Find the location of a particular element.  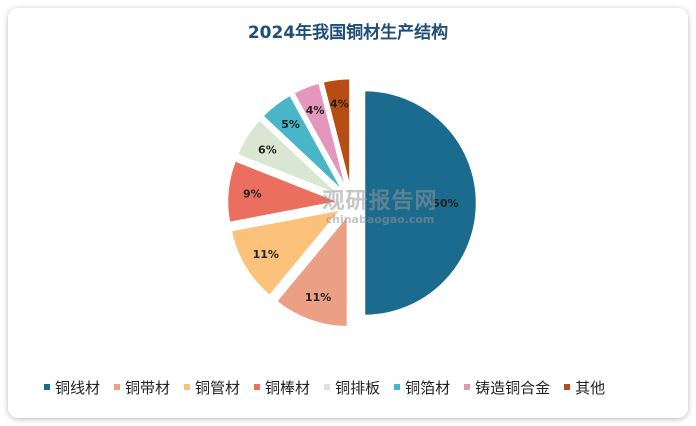

legend-item: 铜排板 is located at coordinates (352, 387).